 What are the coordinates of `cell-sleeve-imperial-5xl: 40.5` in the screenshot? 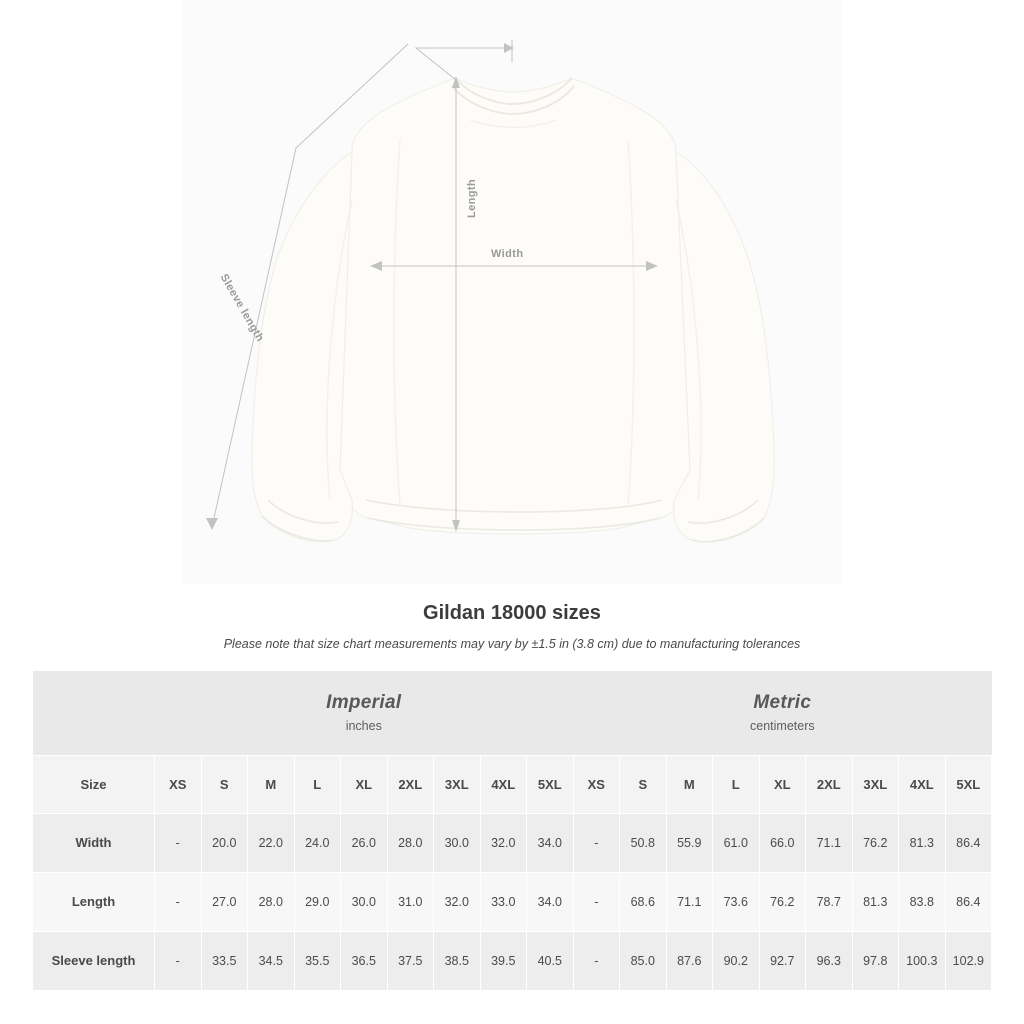 It's located at (550, 960).